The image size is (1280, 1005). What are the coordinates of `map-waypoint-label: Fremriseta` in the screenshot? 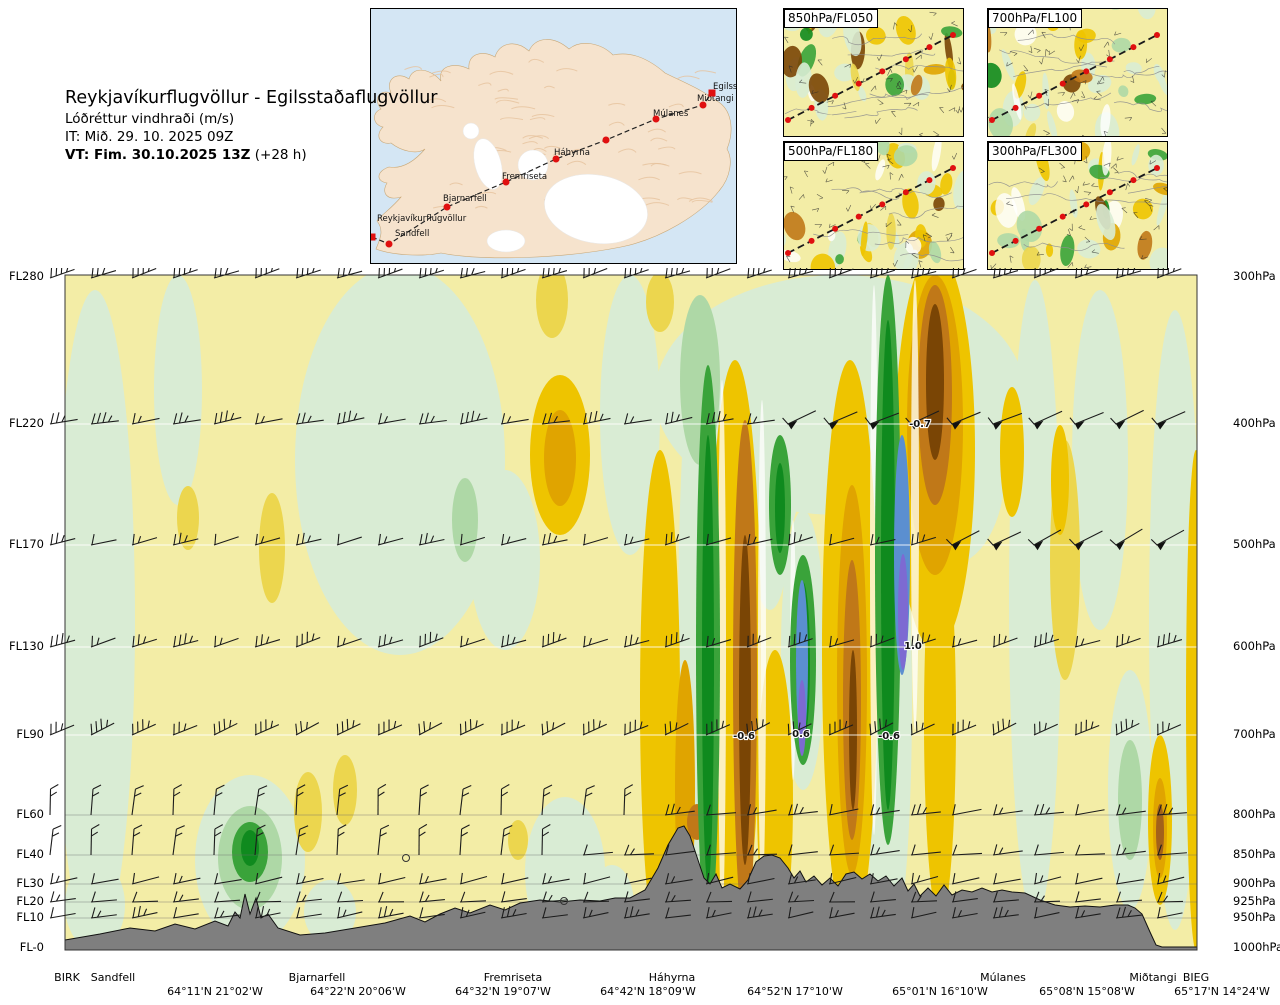 It's located at (524, 177).